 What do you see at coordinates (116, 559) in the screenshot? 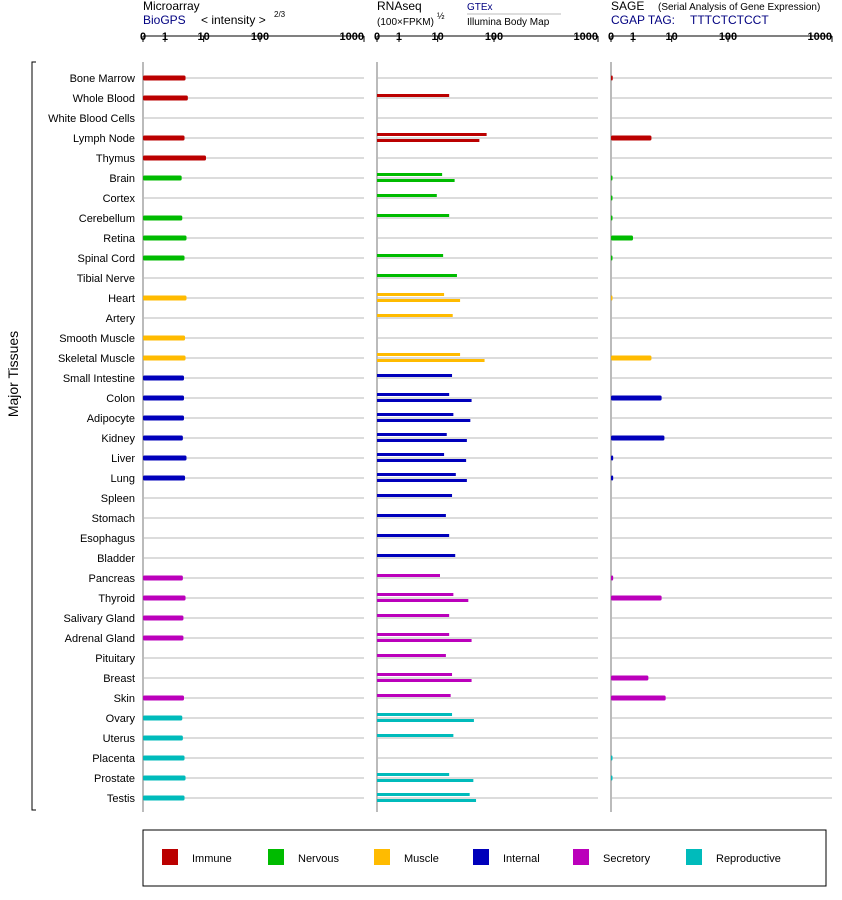
I see `tissue-label: Bladder` at bounding box center [116, 559].